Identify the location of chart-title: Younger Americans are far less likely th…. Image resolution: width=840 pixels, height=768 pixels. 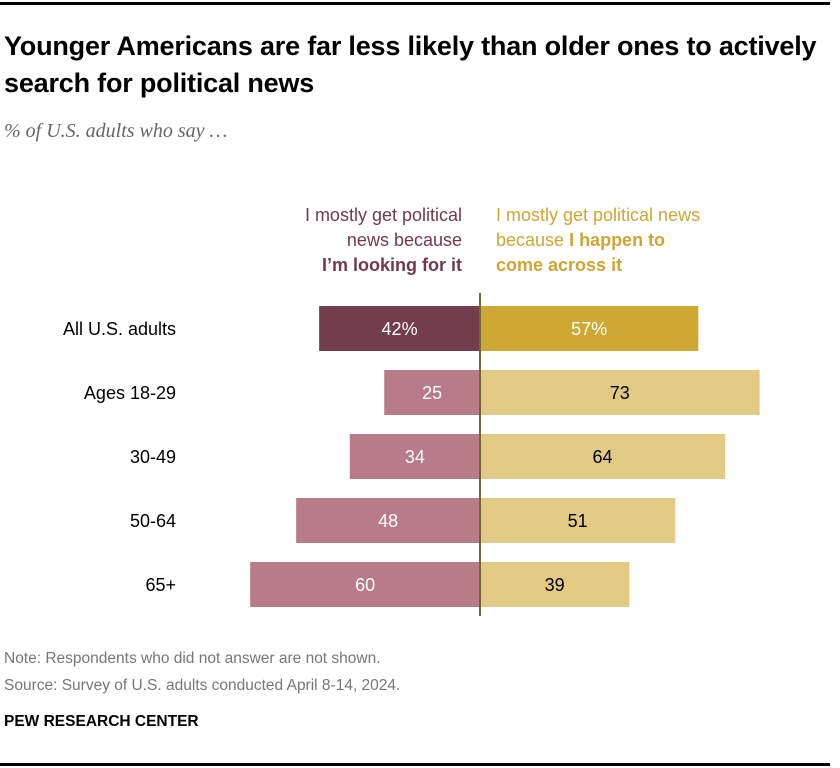
(410, 64).